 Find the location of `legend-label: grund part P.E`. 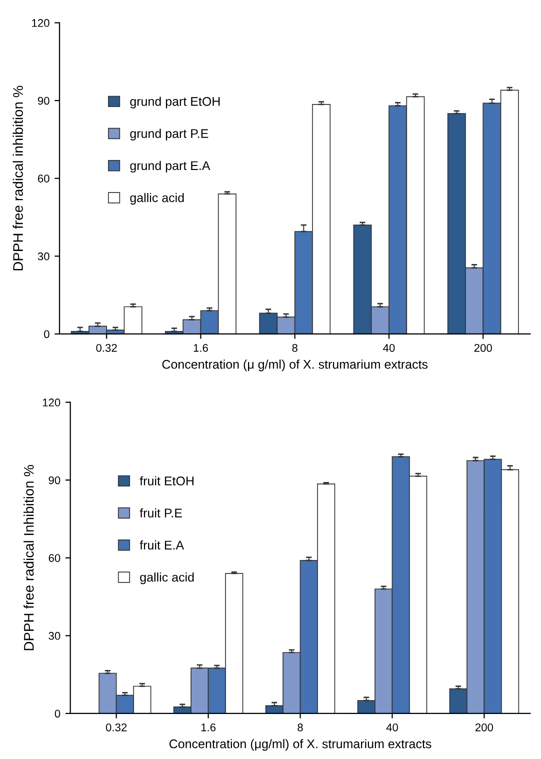

legend-label: grund part P.E is located at coordinates (169, 134).